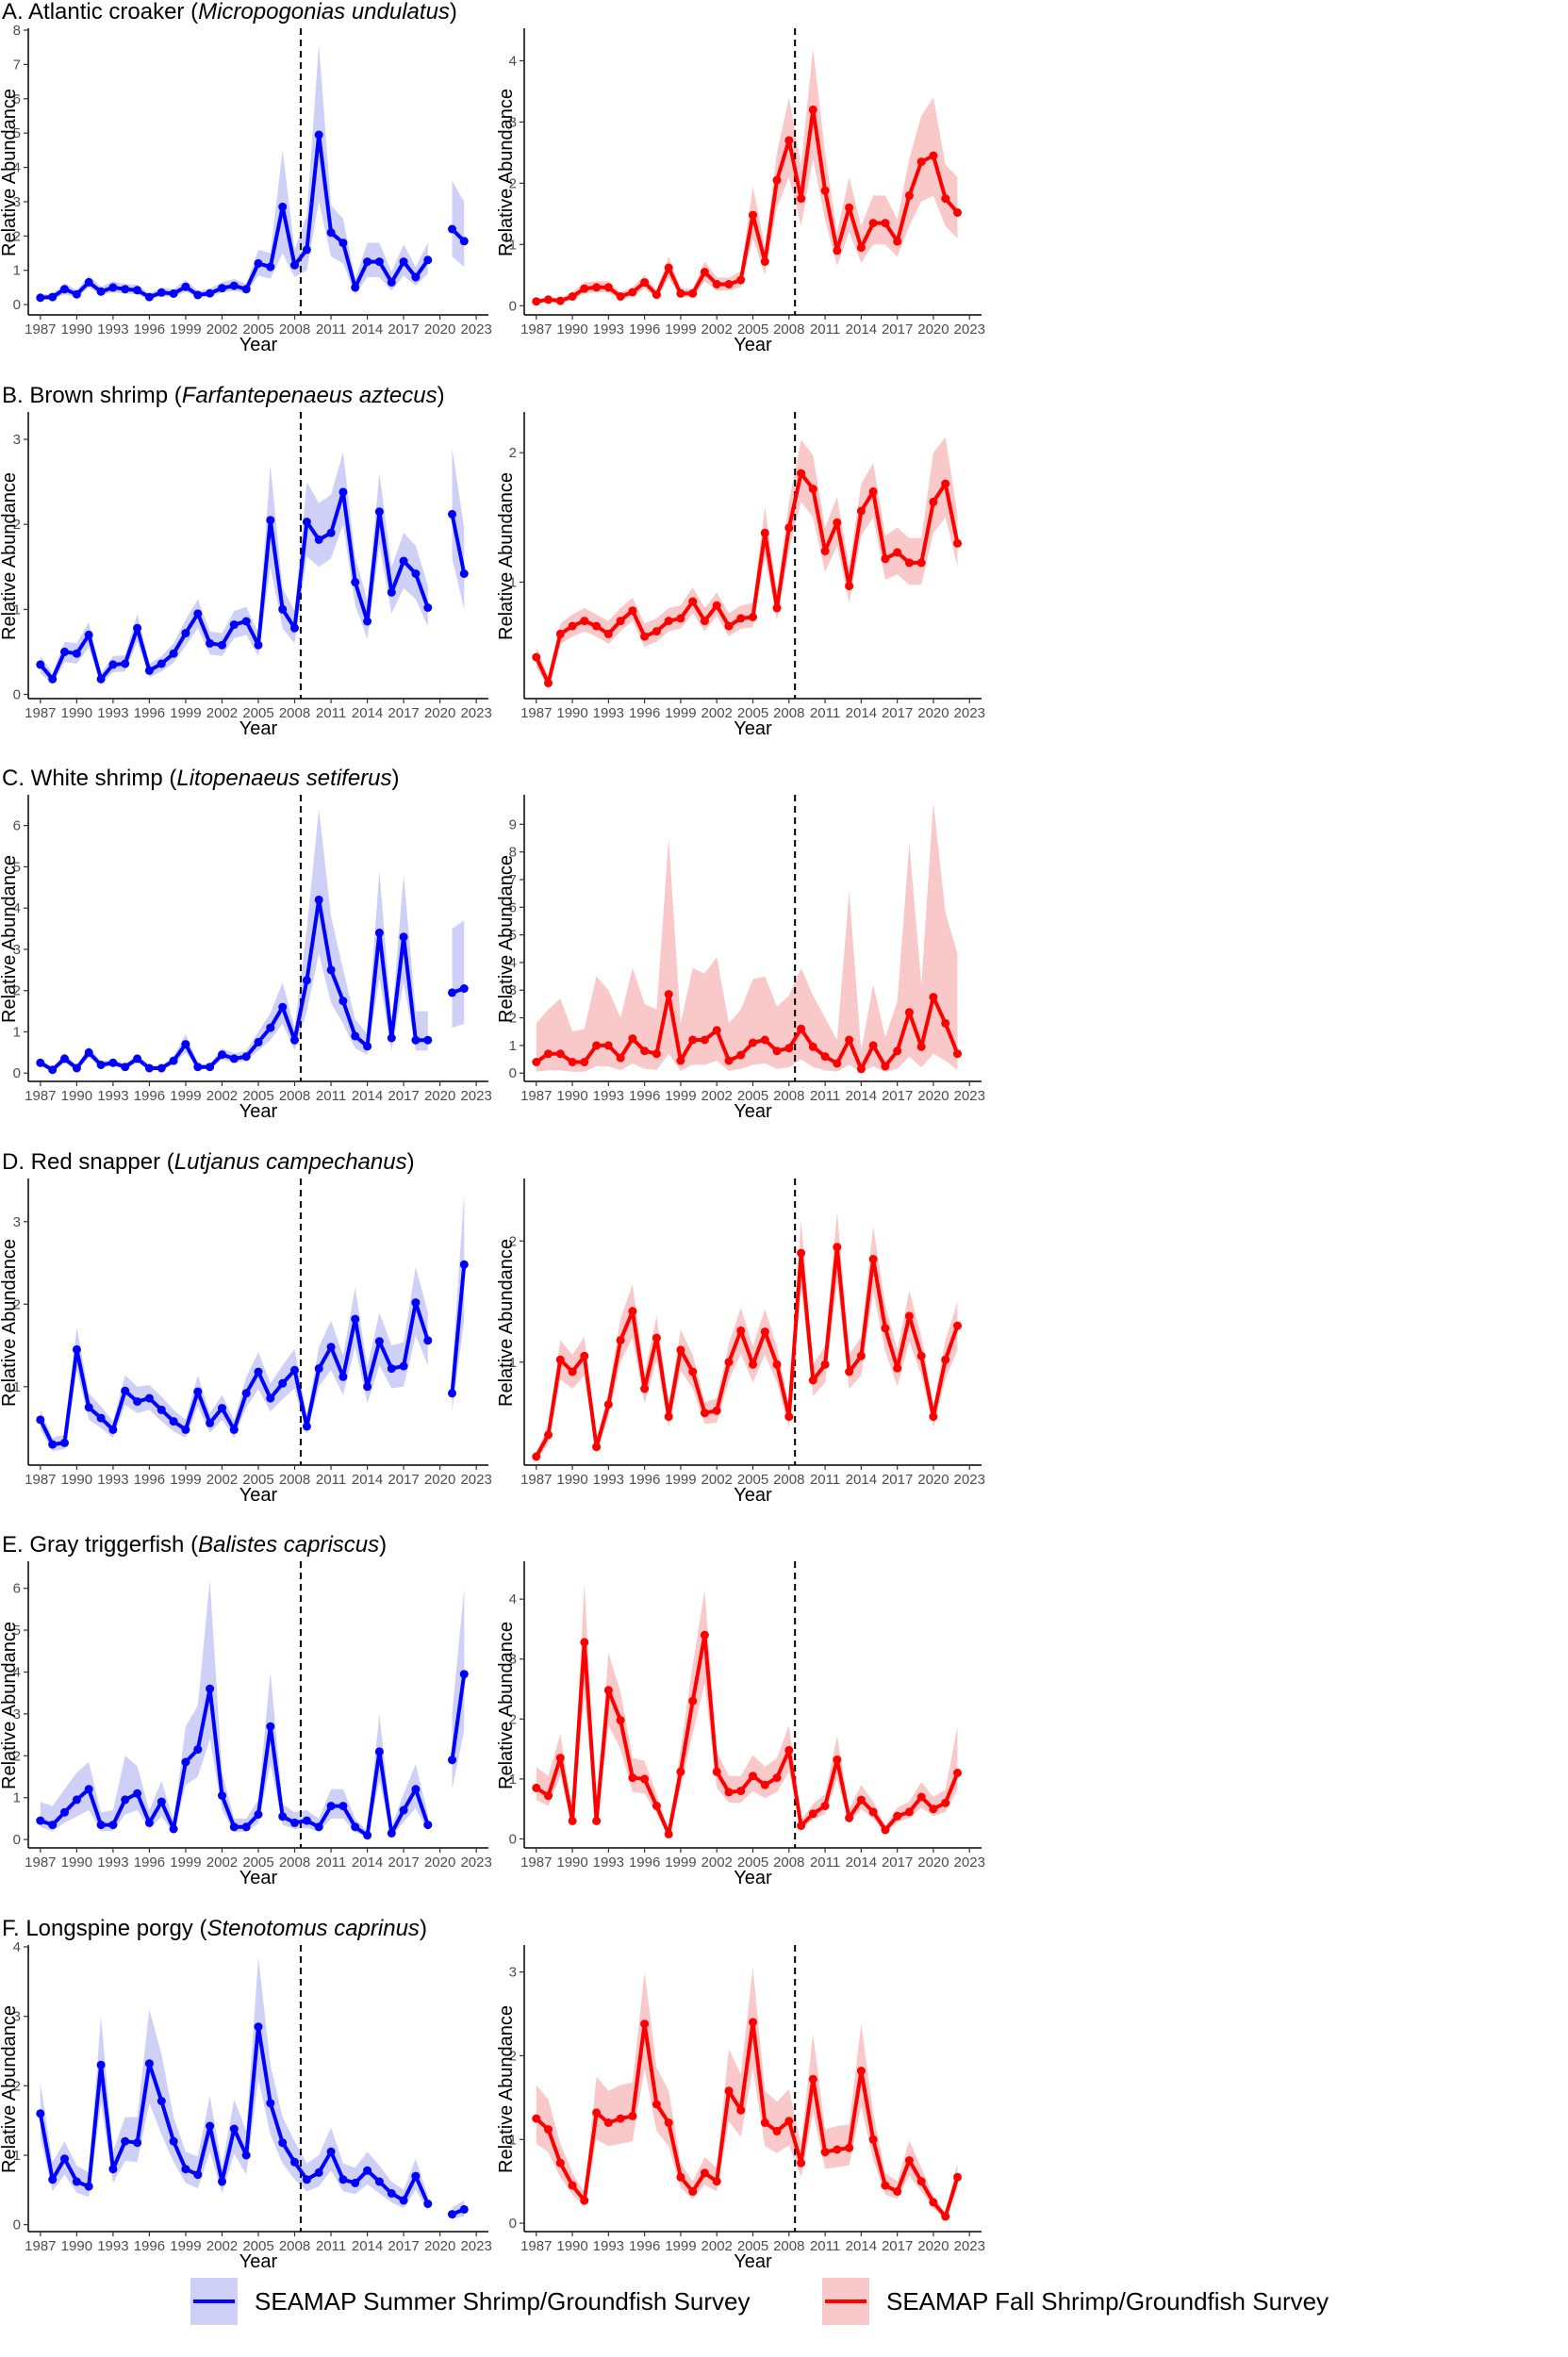  Describe the element at coordinates (506, 939) in the screenshot. I see `fall-y-axis-label: Relative Abundance` at that location.